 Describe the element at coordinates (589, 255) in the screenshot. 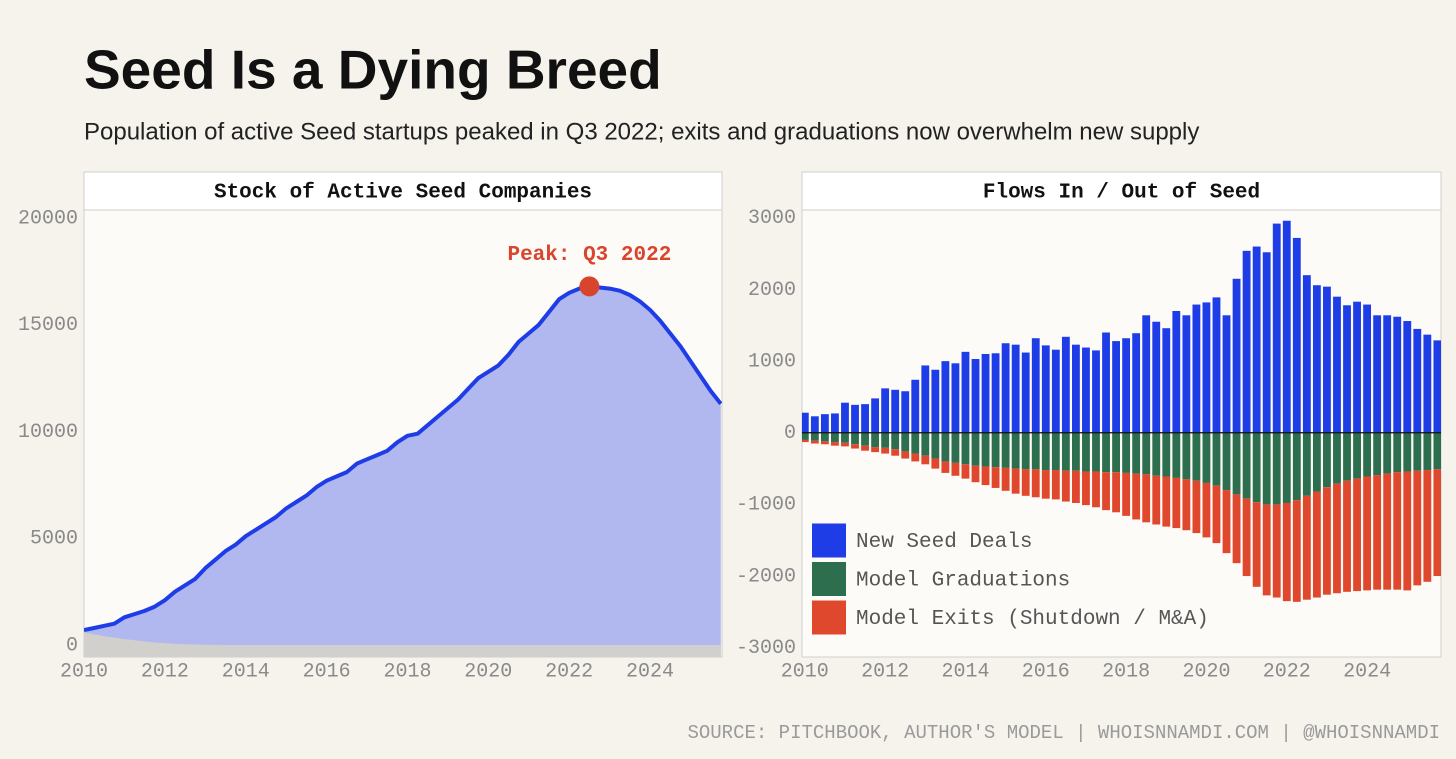

I see `annotation: Peak: Q3 2022` at that location.